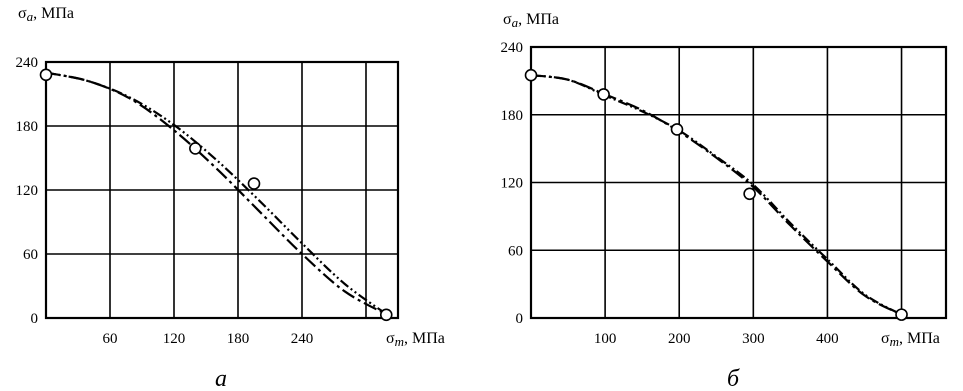  Describe the element at coordinates (733, 378) in the screenshot. I see `panel-label: б` at that location.